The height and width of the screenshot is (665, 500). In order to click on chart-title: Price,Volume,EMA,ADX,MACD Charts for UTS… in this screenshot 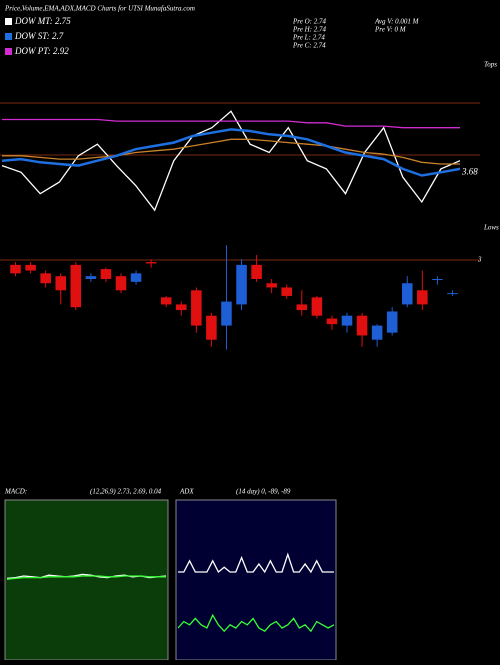, I will do `click(99, 9)`.